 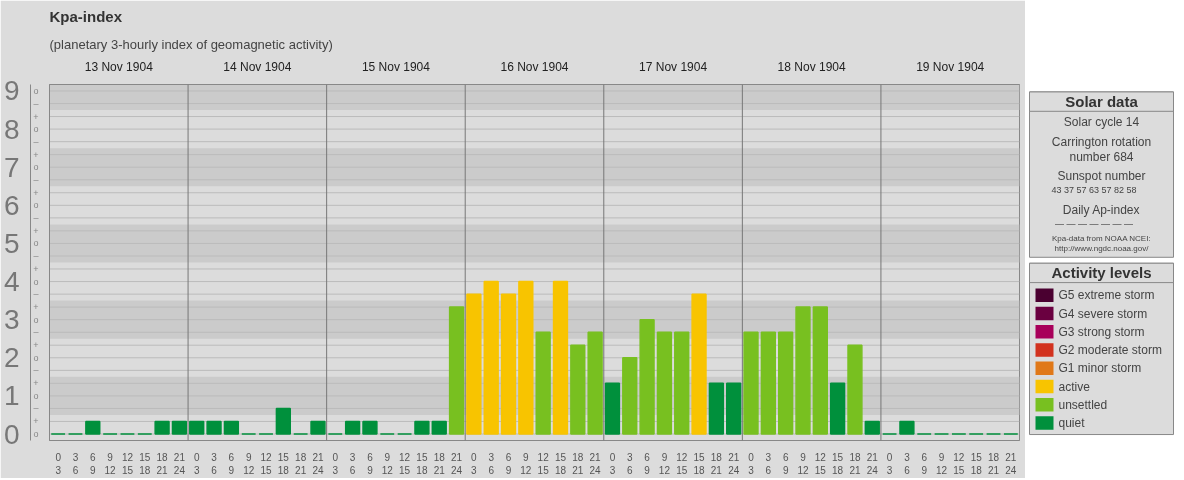 What do you see at coordinates (11, 205) in the screenshot?
I see `y-tick-label: 6` at bounding box center [11, 205].